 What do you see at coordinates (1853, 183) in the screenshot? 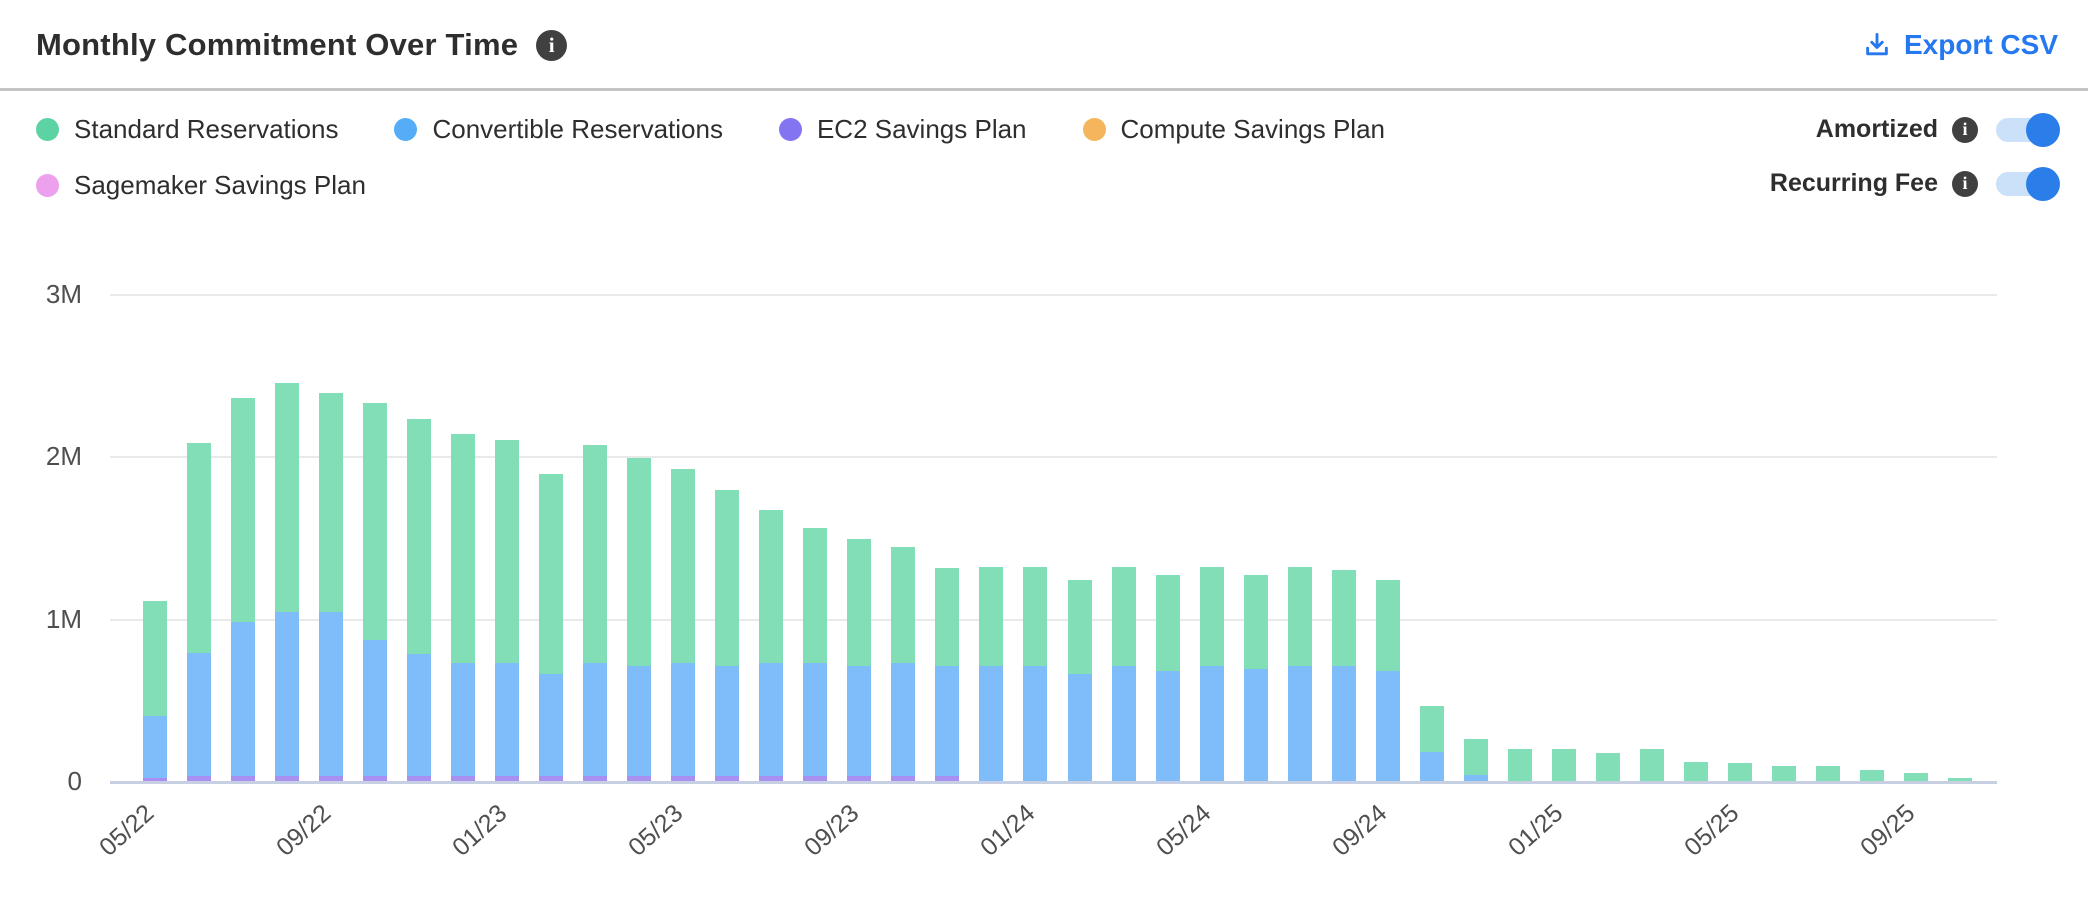
I see `recurring-fee-toggle-label: Recurring Fee` at bounding box center [1853, 183].